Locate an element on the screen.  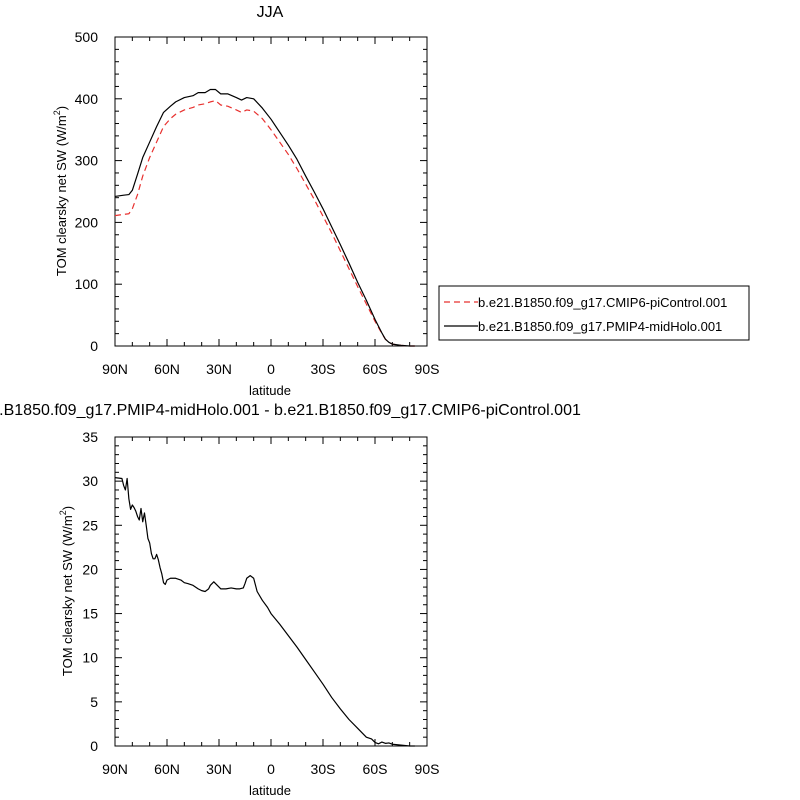
top-x-axis-label: latitude is located at coordinates (270, 390).